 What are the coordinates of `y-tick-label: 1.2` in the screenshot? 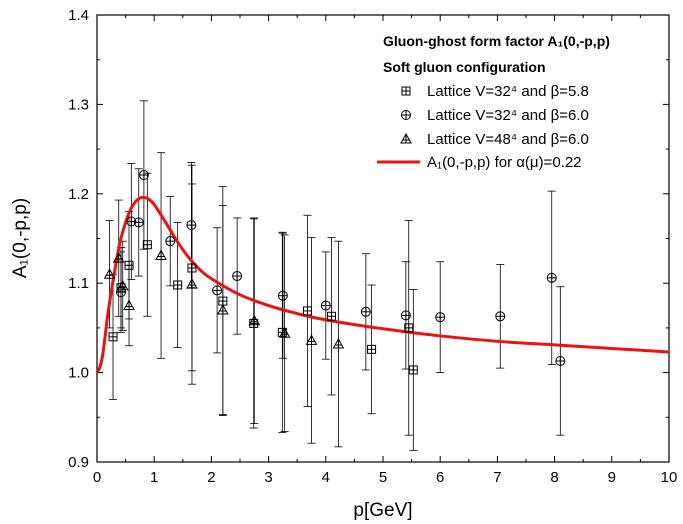 It's located at (78, 194).